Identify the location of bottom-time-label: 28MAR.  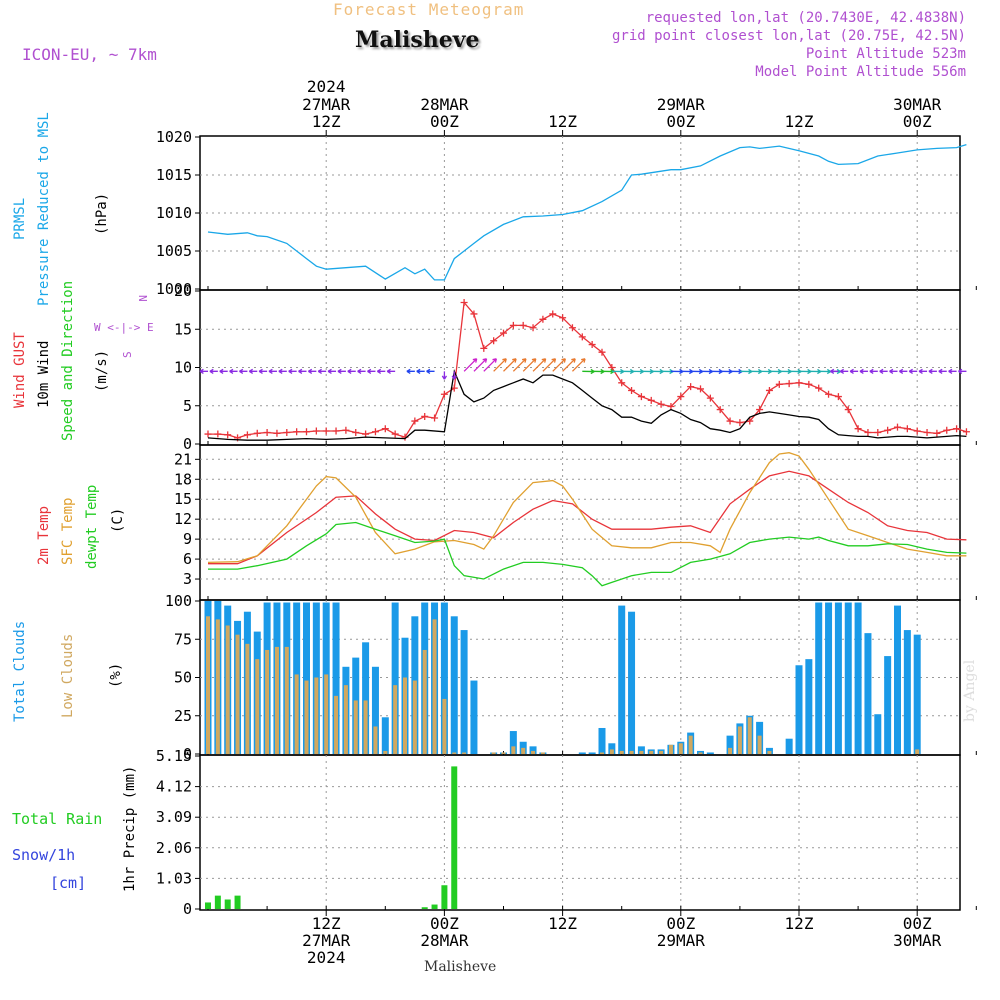
(444, 940).